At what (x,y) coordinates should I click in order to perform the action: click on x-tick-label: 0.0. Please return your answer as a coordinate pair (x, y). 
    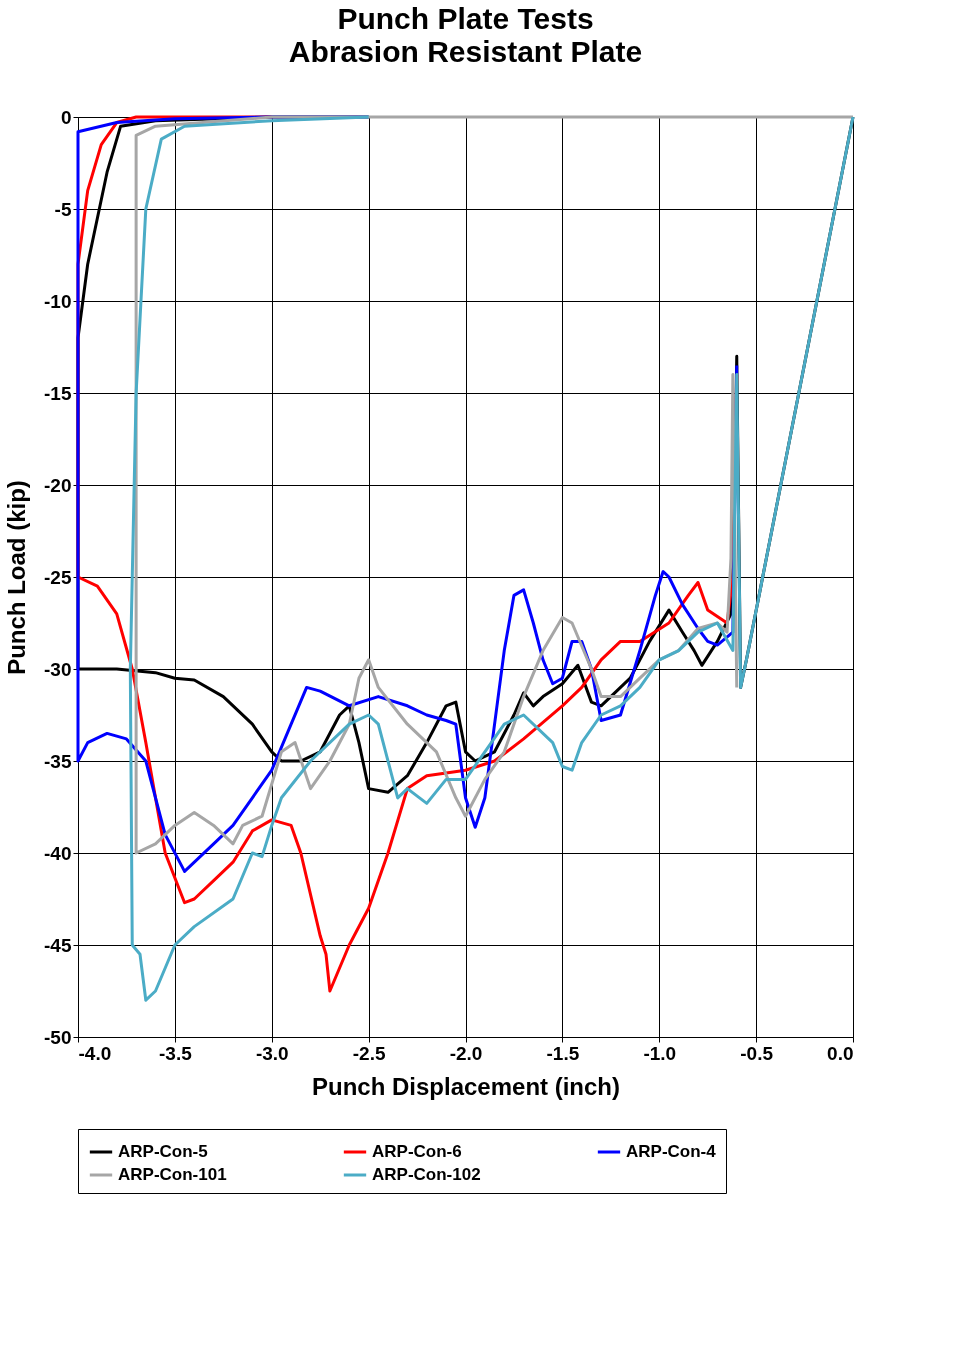
    Looking at the image, I should click on (840, 1053).